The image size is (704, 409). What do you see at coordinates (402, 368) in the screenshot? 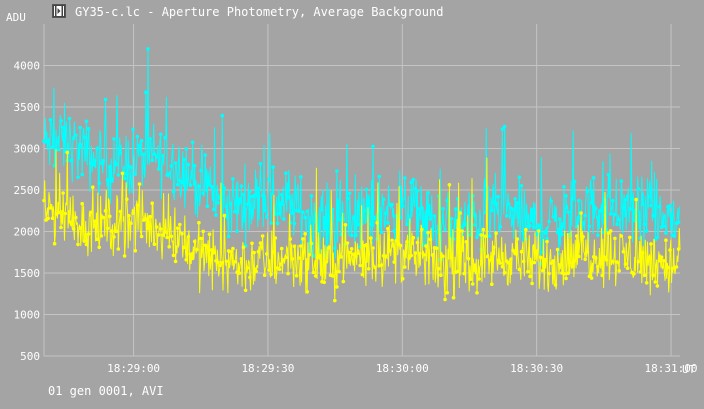
I see `x-tick-labels: 18:29:00 18:29:30 18:30:00 18:30:30 18:31:00` at bounding box center [402, 368].